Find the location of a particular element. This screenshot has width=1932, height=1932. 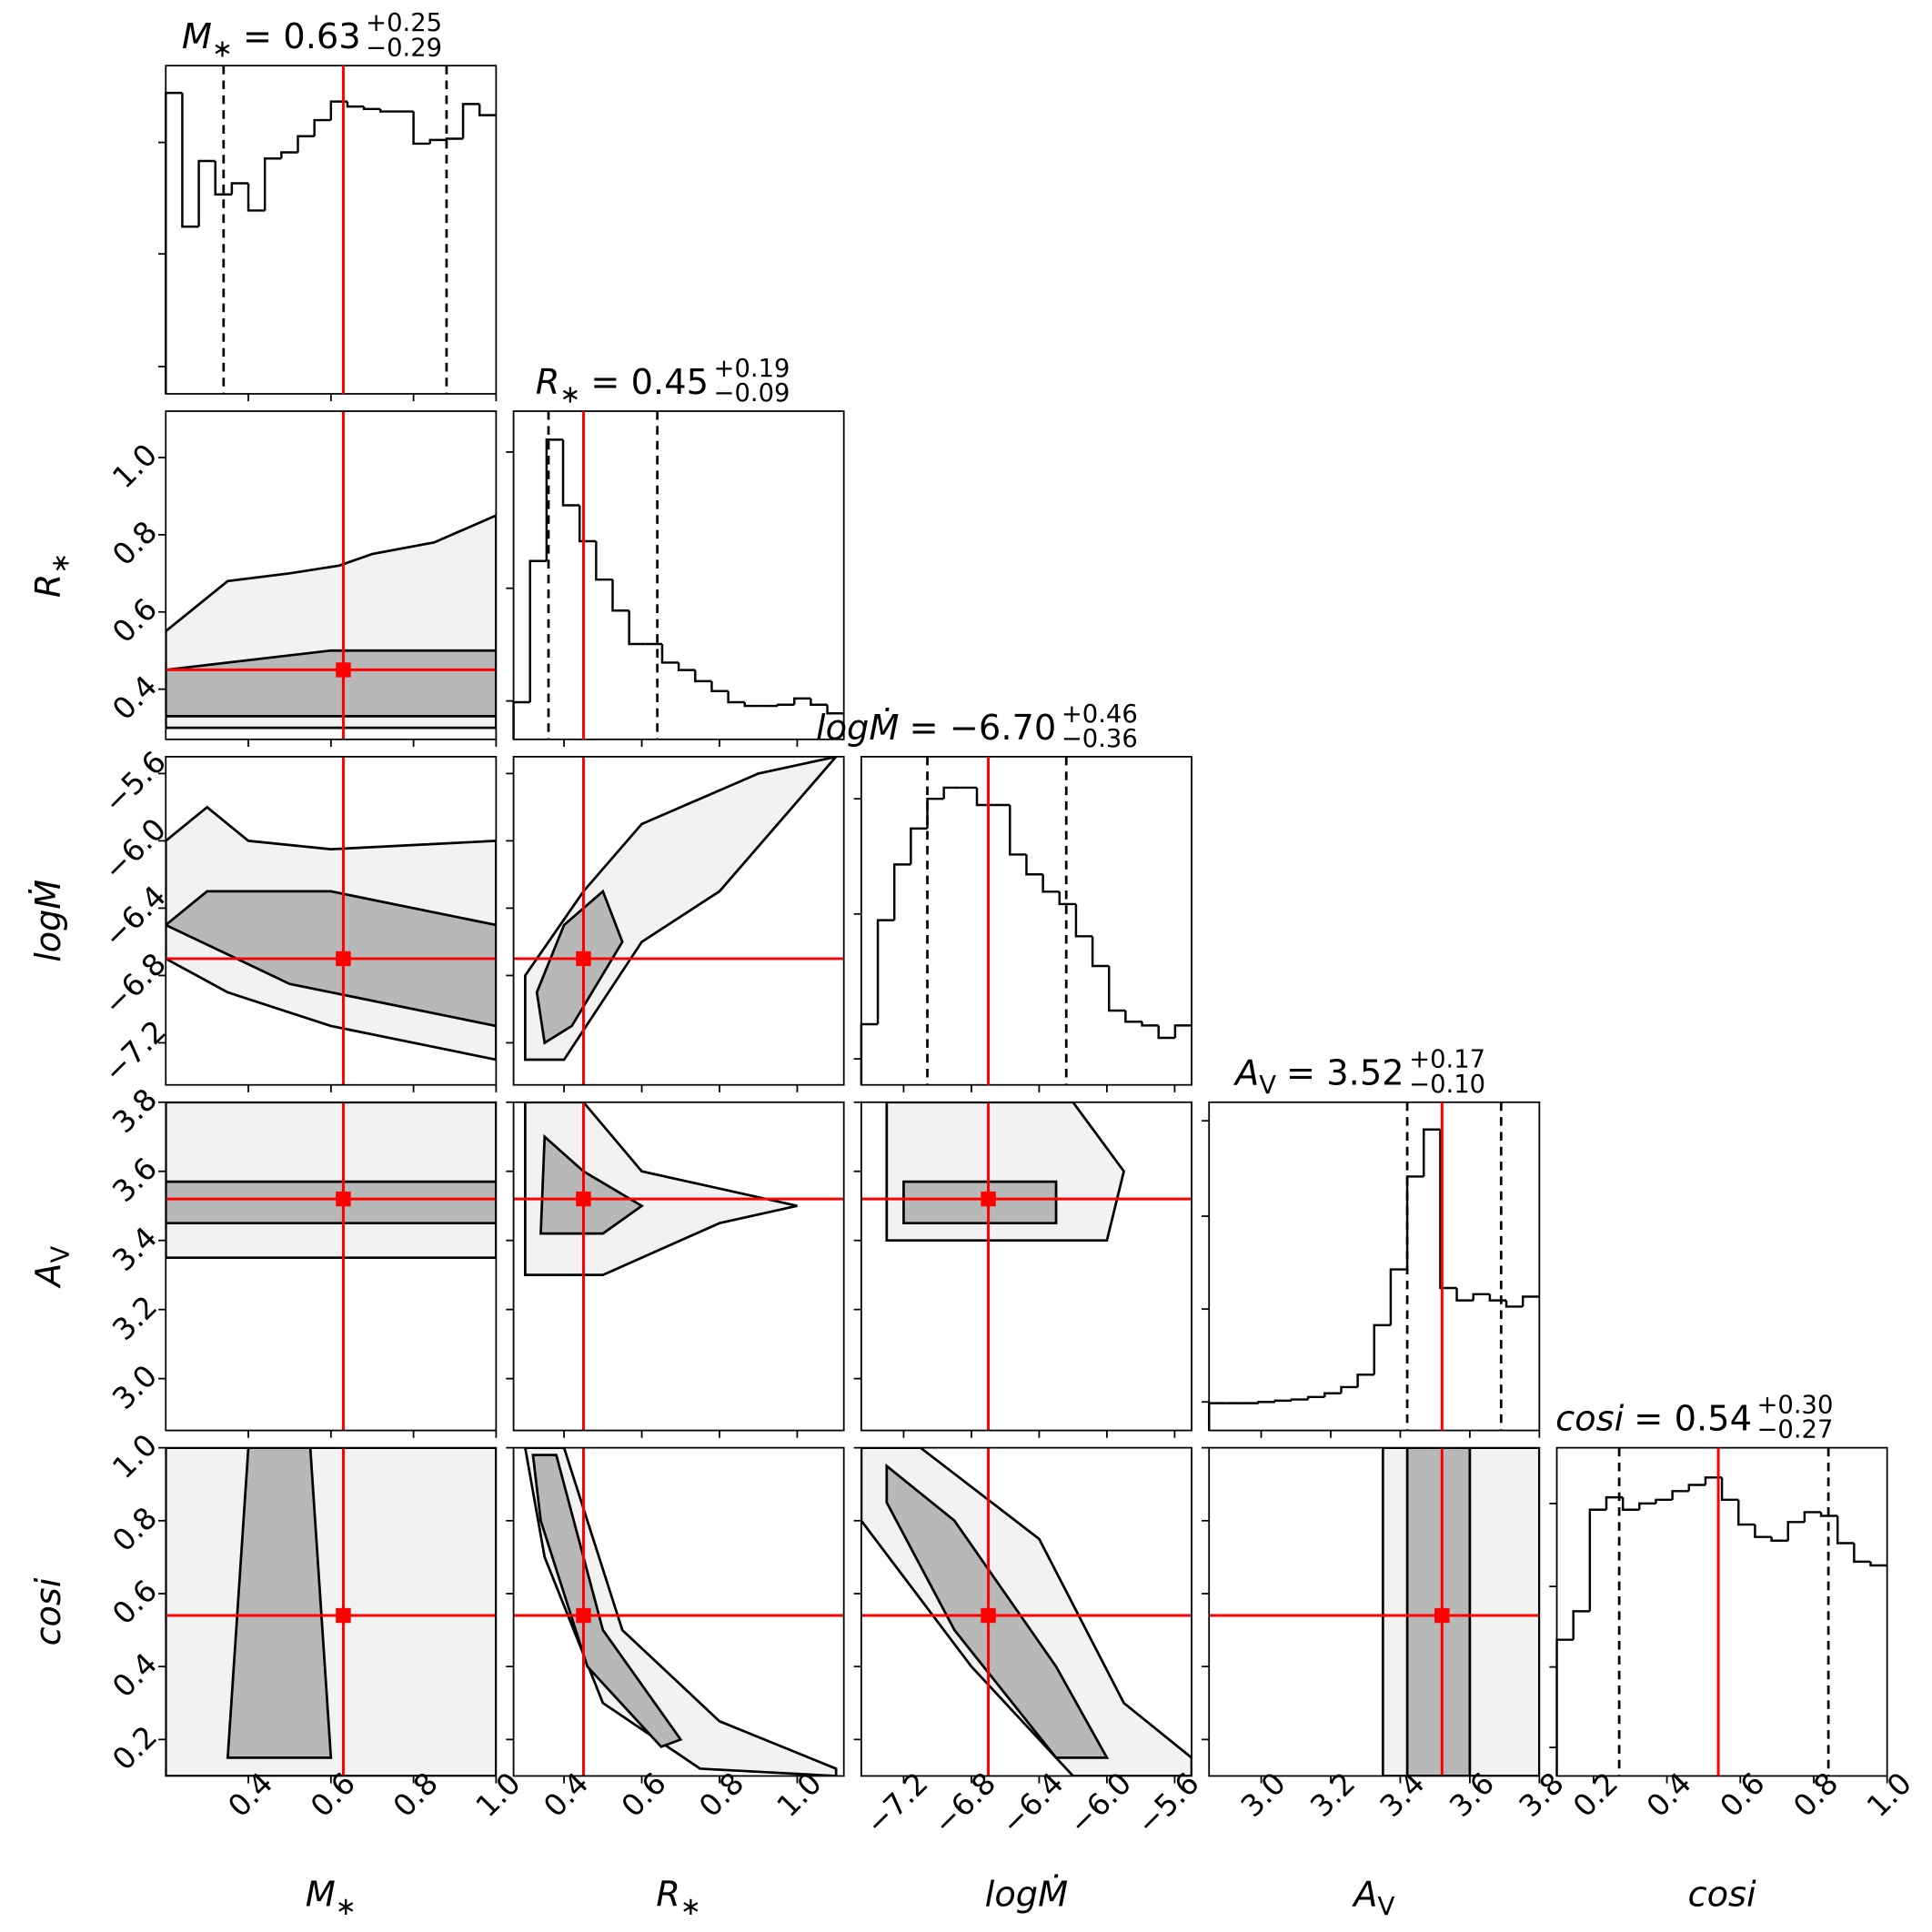

x-tick-label: −6.4 is located at coordinates (1032, 1803).